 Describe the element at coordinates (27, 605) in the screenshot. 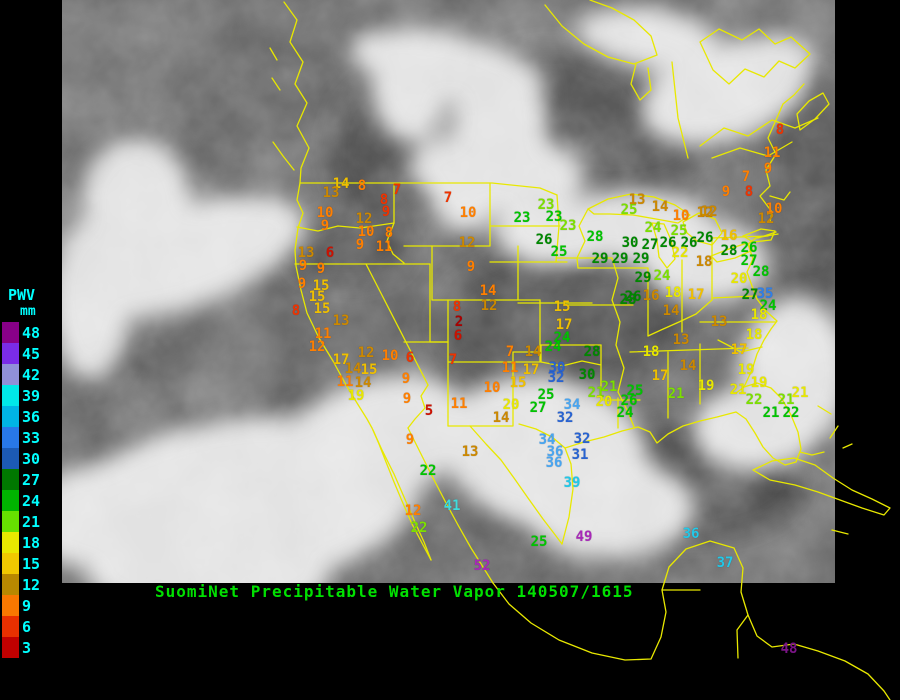

I see `legend-value: 9` at that location.